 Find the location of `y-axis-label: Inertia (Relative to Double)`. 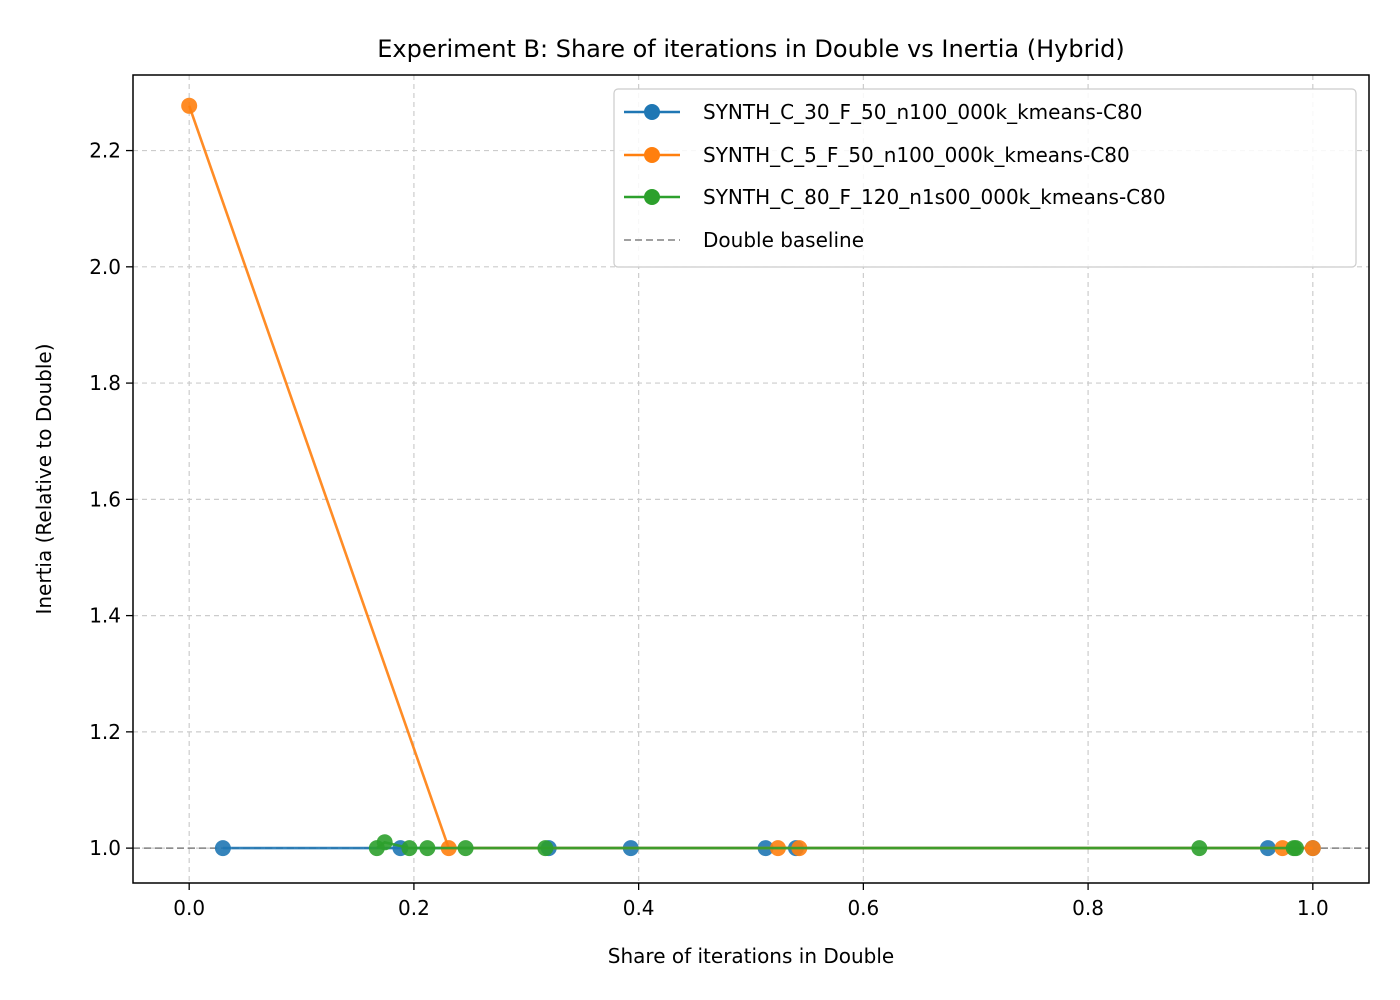

y-axis-label: Inertia (Relative to Double) is located at coordinates (44, 478).